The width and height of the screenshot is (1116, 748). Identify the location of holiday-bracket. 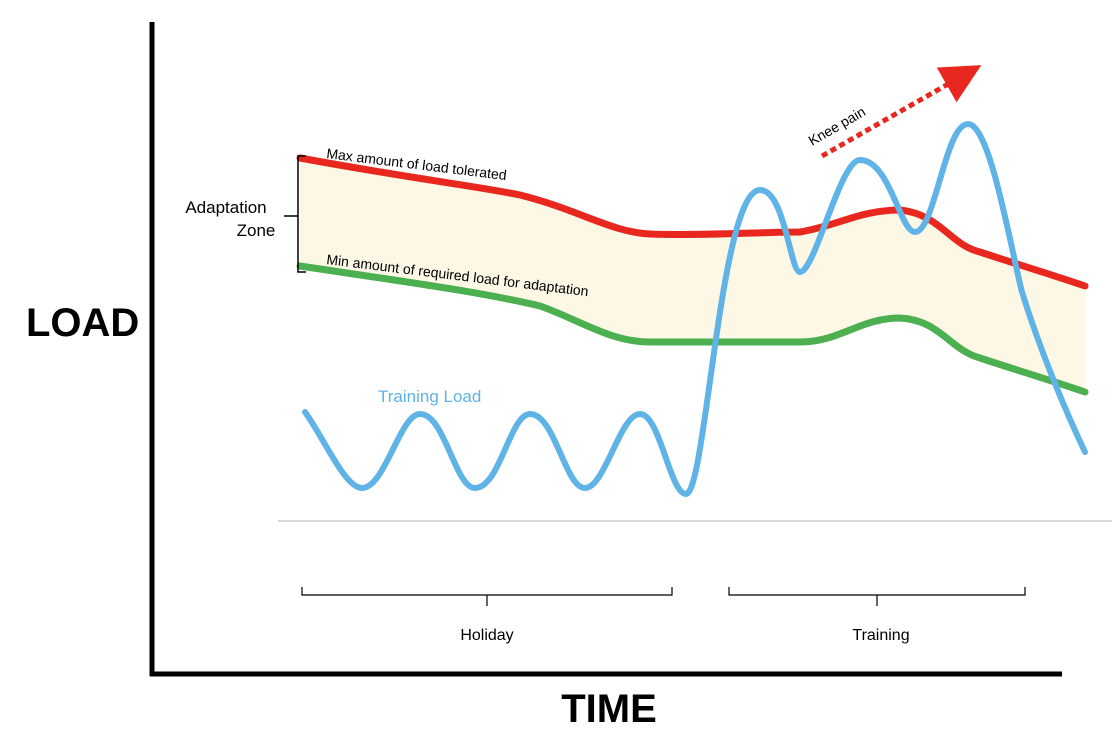
(487, 596).